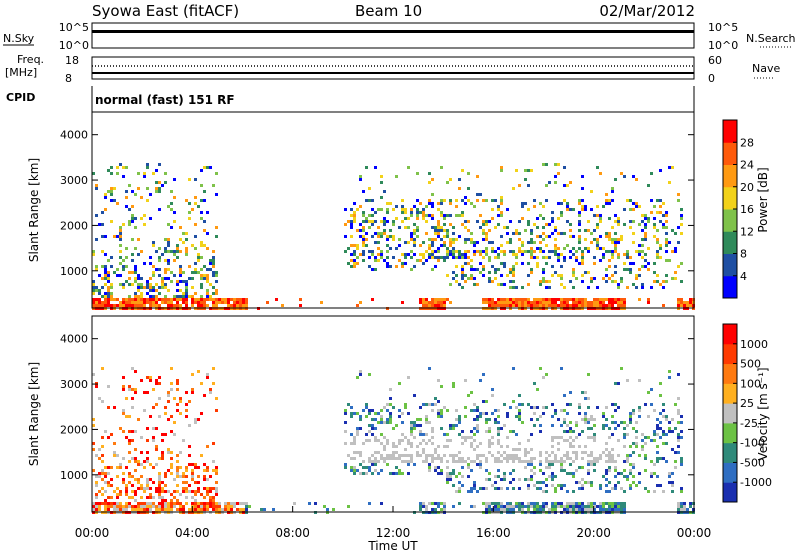 This screenshot has height=558, width=800. I want to click on nsky-tick-bottom: 10^0, so click(74, 45).